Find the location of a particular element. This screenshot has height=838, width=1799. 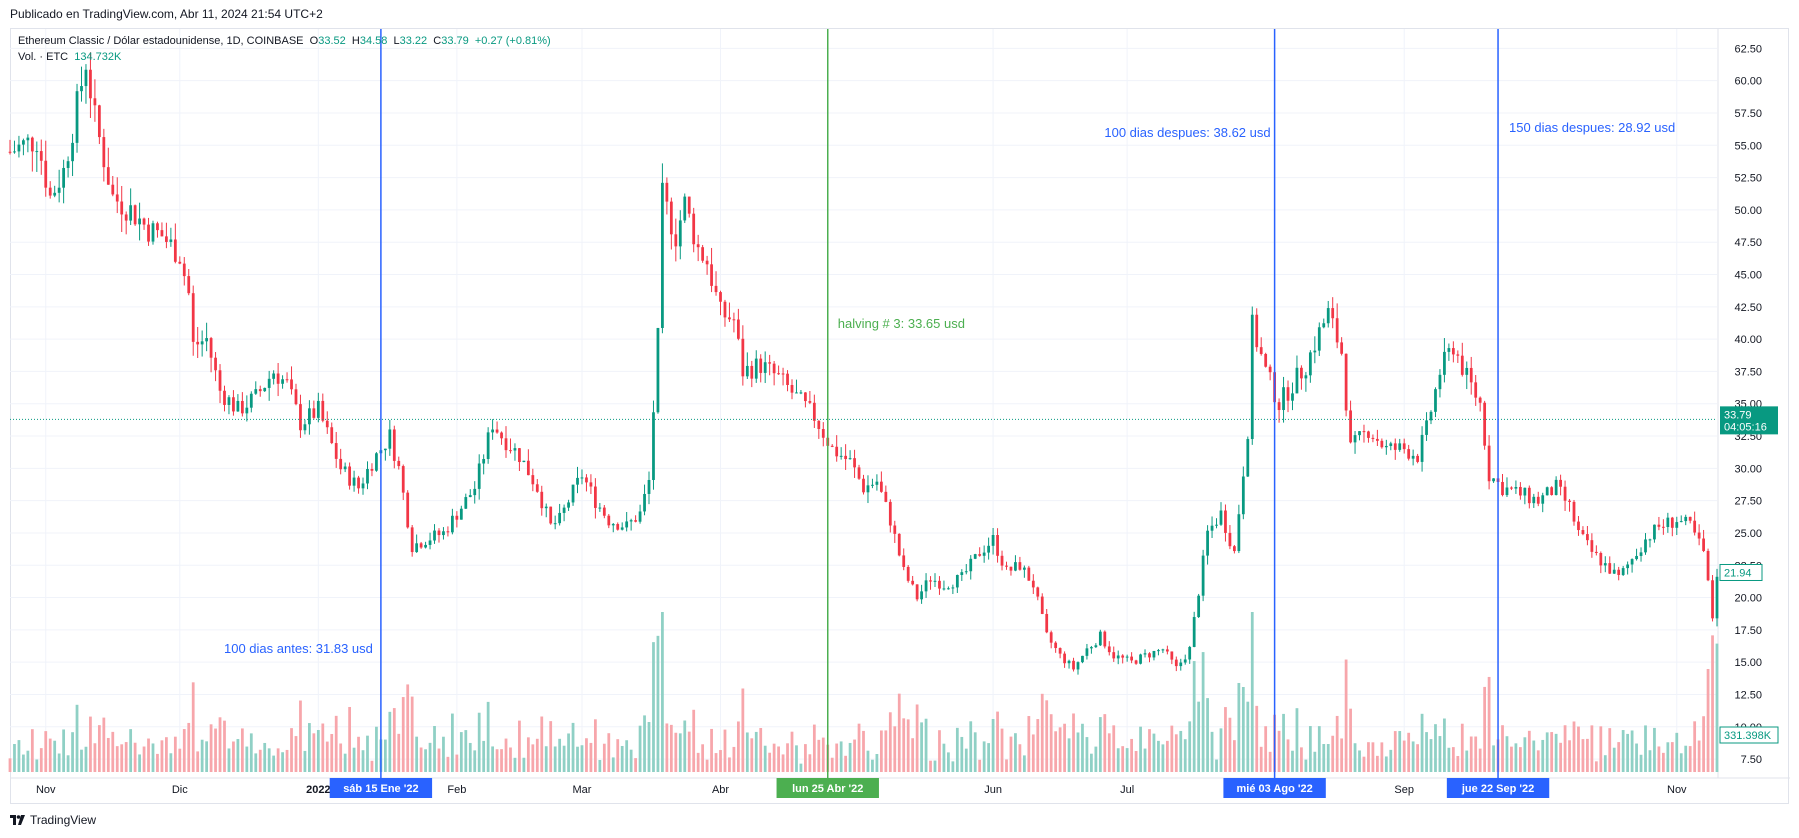

marker-annotation: halving # 3: 33.65 usd is located at coordinates (901, 323).